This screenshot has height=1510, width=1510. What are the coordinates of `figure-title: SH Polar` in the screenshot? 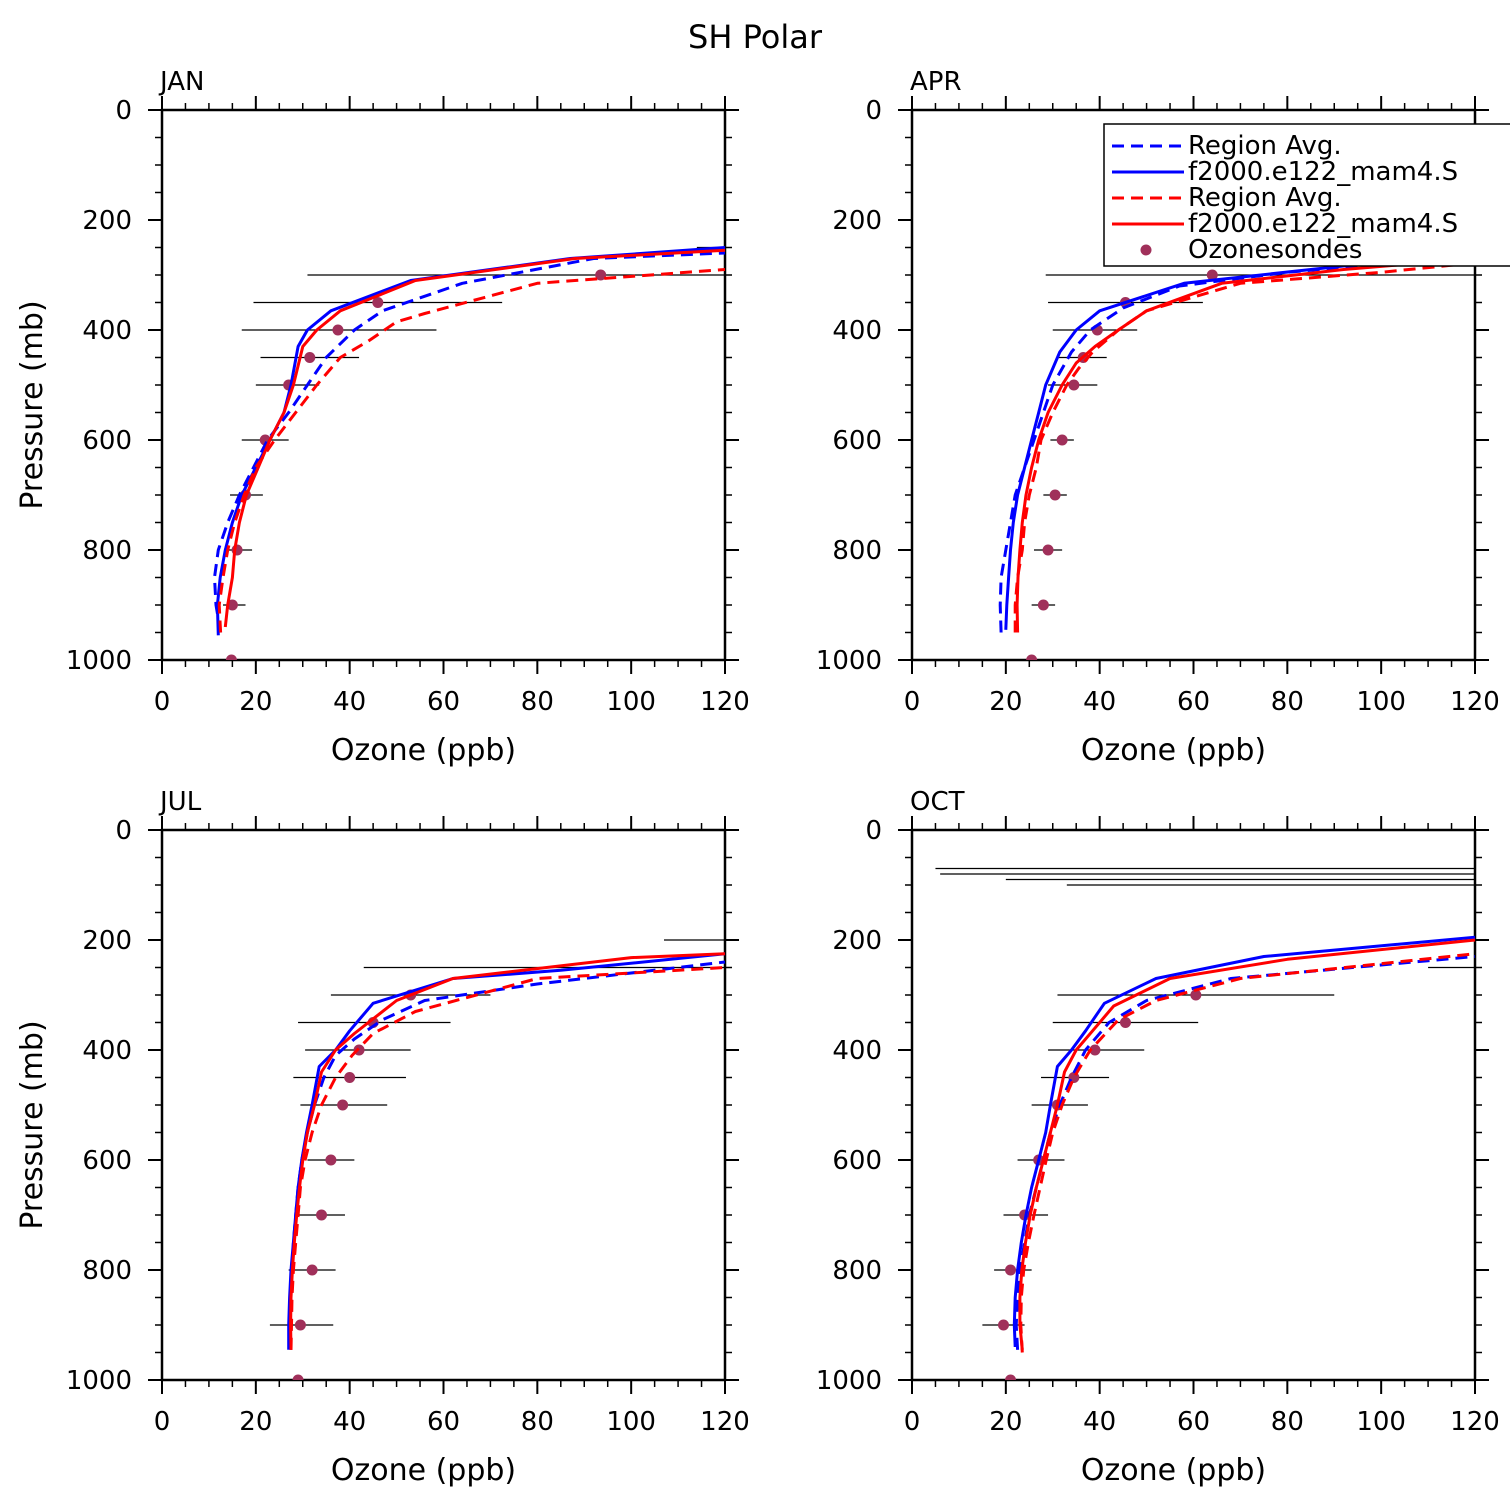 It's located at (755, 37).